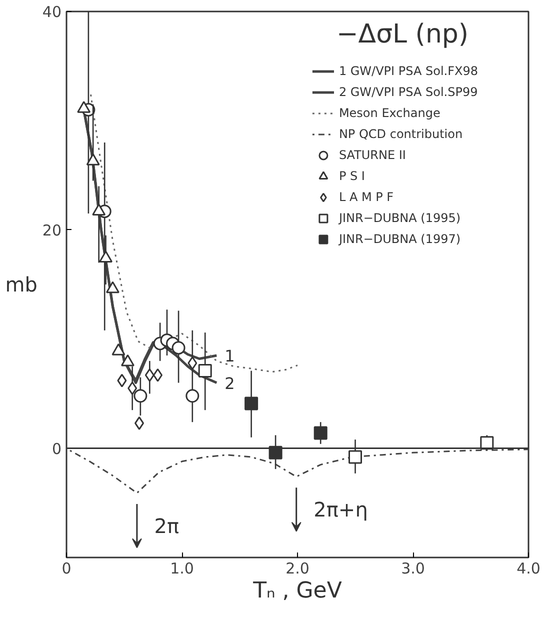 Image resolution: width=543 pixels, height=622 pixels. Describe the element at coordinates (297, 591) in the screenshot. I see `x-axis-title: Tₙ , GeV` at that location.